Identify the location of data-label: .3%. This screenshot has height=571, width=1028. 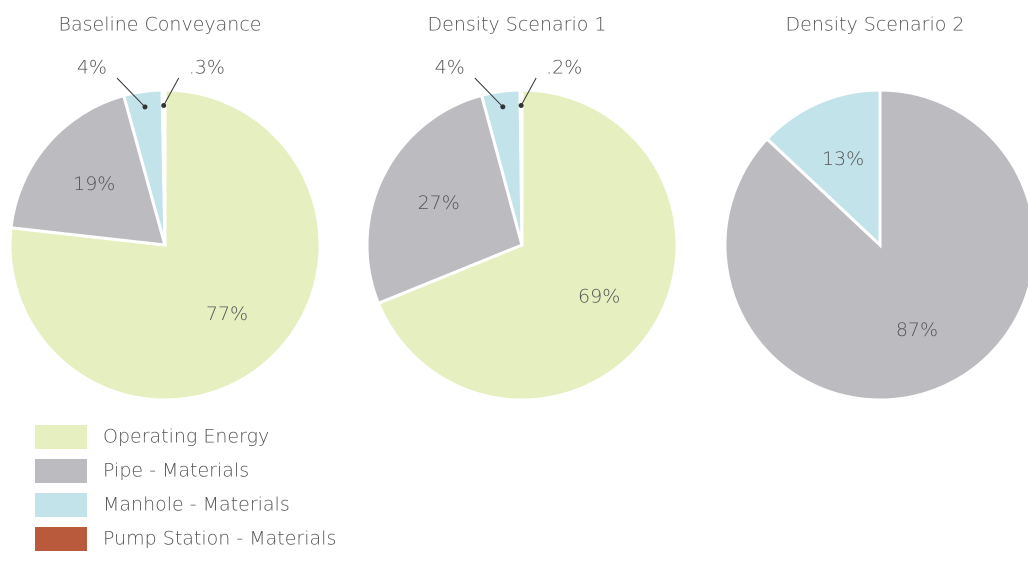
(207, 68).